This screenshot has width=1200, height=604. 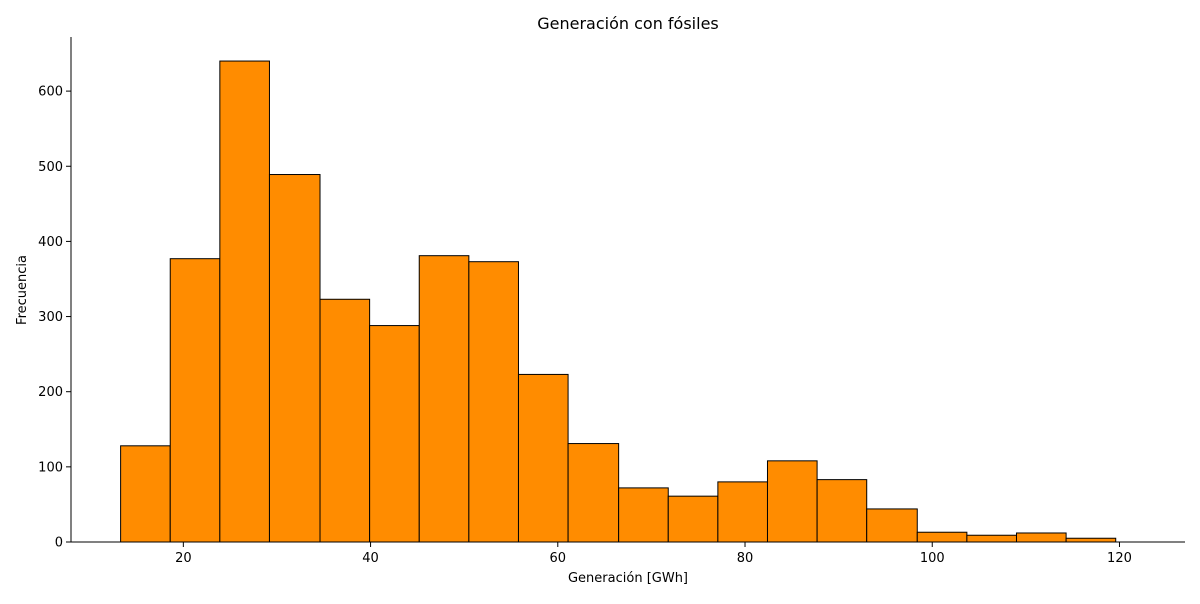 What do you see at coordinates (370, 558) in the screenshot?
I see `x-tick-label: 40` at bounding box center [370, 558].